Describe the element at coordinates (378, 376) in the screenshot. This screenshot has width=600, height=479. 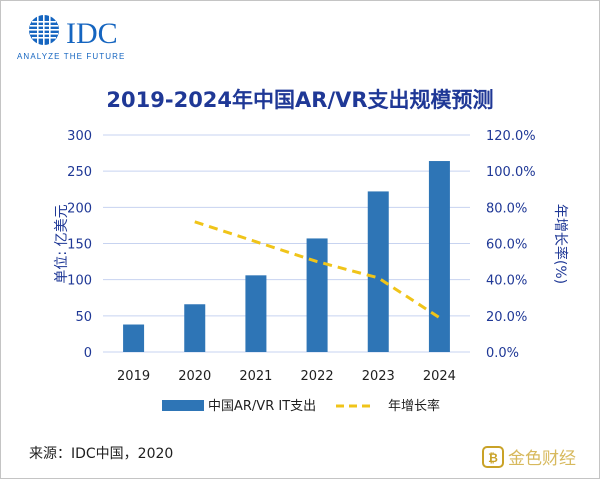
I see `x-tick-label: 2023` at that location.